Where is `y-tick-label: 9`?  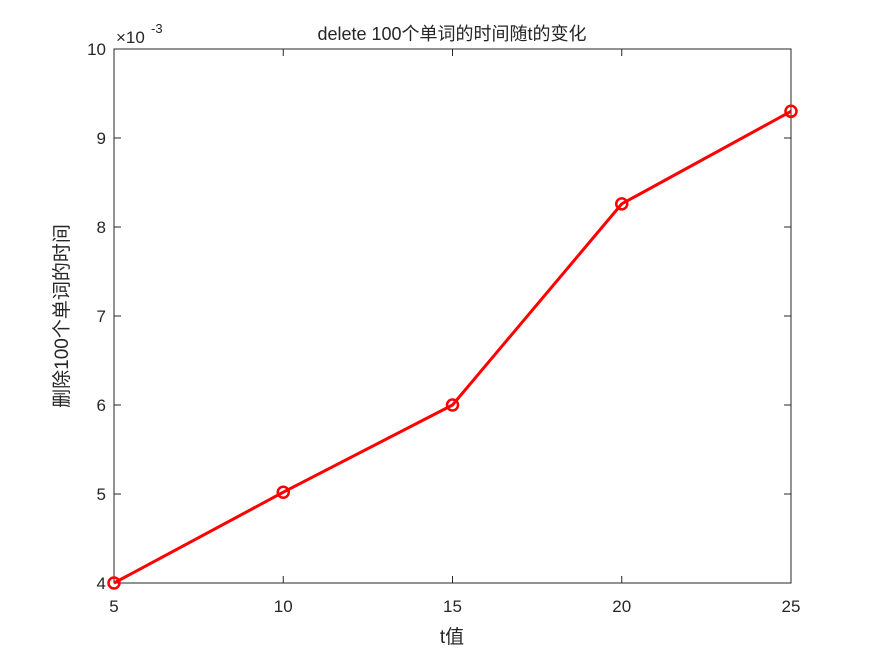 y-tick-label: 9 is located at coordinates (101, 138).